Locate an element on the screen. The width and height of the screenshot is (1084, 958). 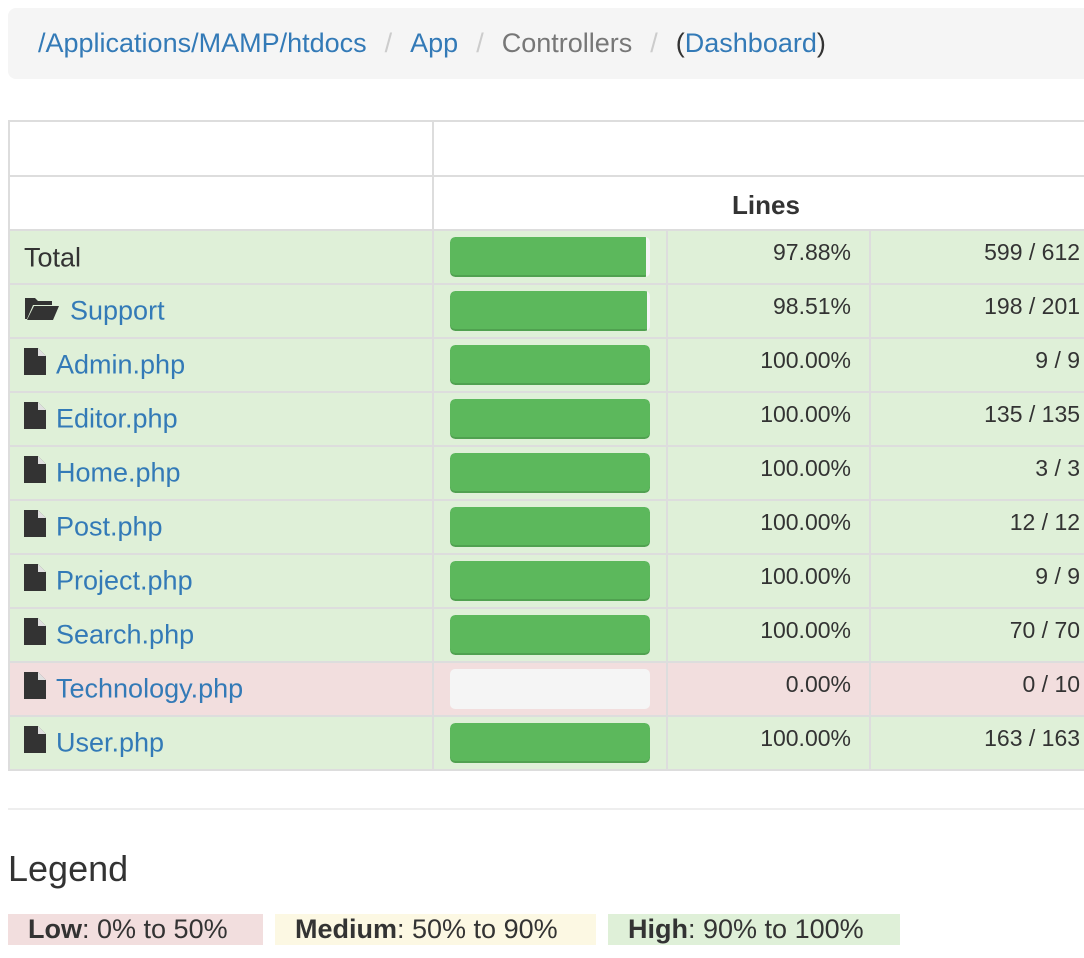
lines-column-header: Lines is located at coordinates (757, 203).